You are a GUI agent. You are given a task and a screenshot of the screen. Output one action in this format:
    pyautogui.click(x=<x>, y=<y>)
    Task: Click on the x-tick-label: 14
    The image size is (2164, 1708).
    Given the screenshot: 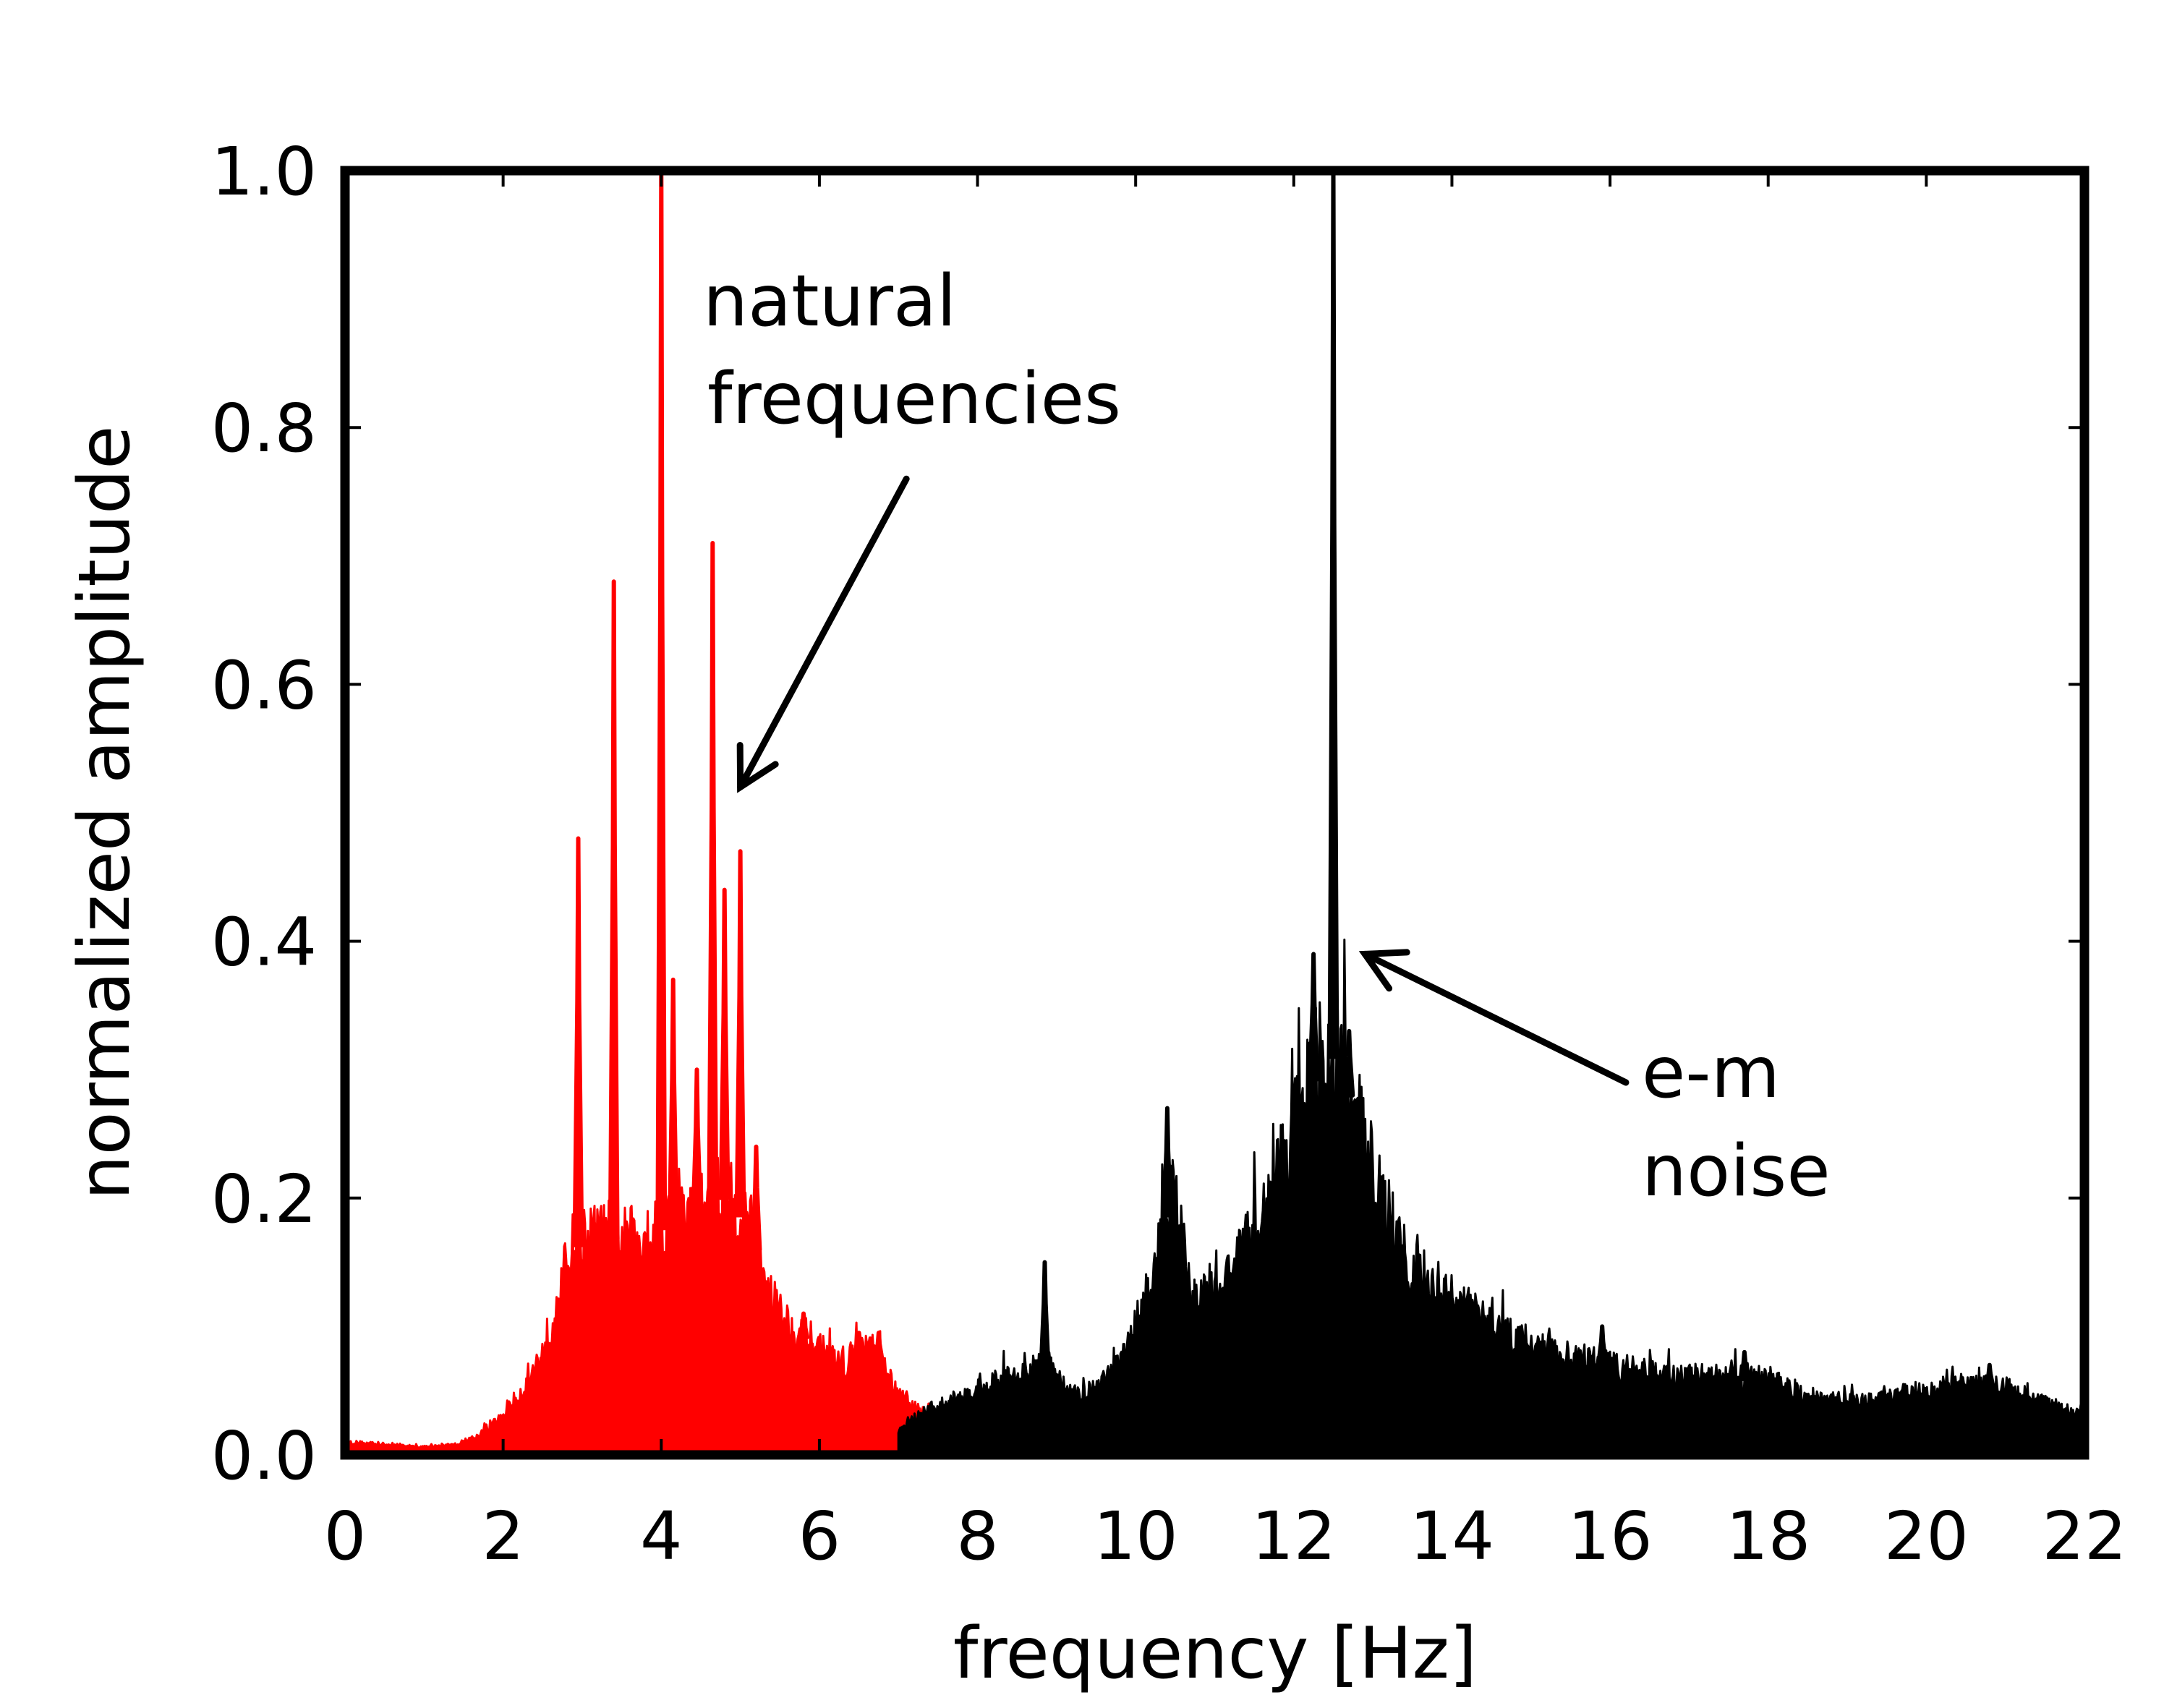 What is the action you would take?
    pyautogui.click(x=1452, y=1536)
    